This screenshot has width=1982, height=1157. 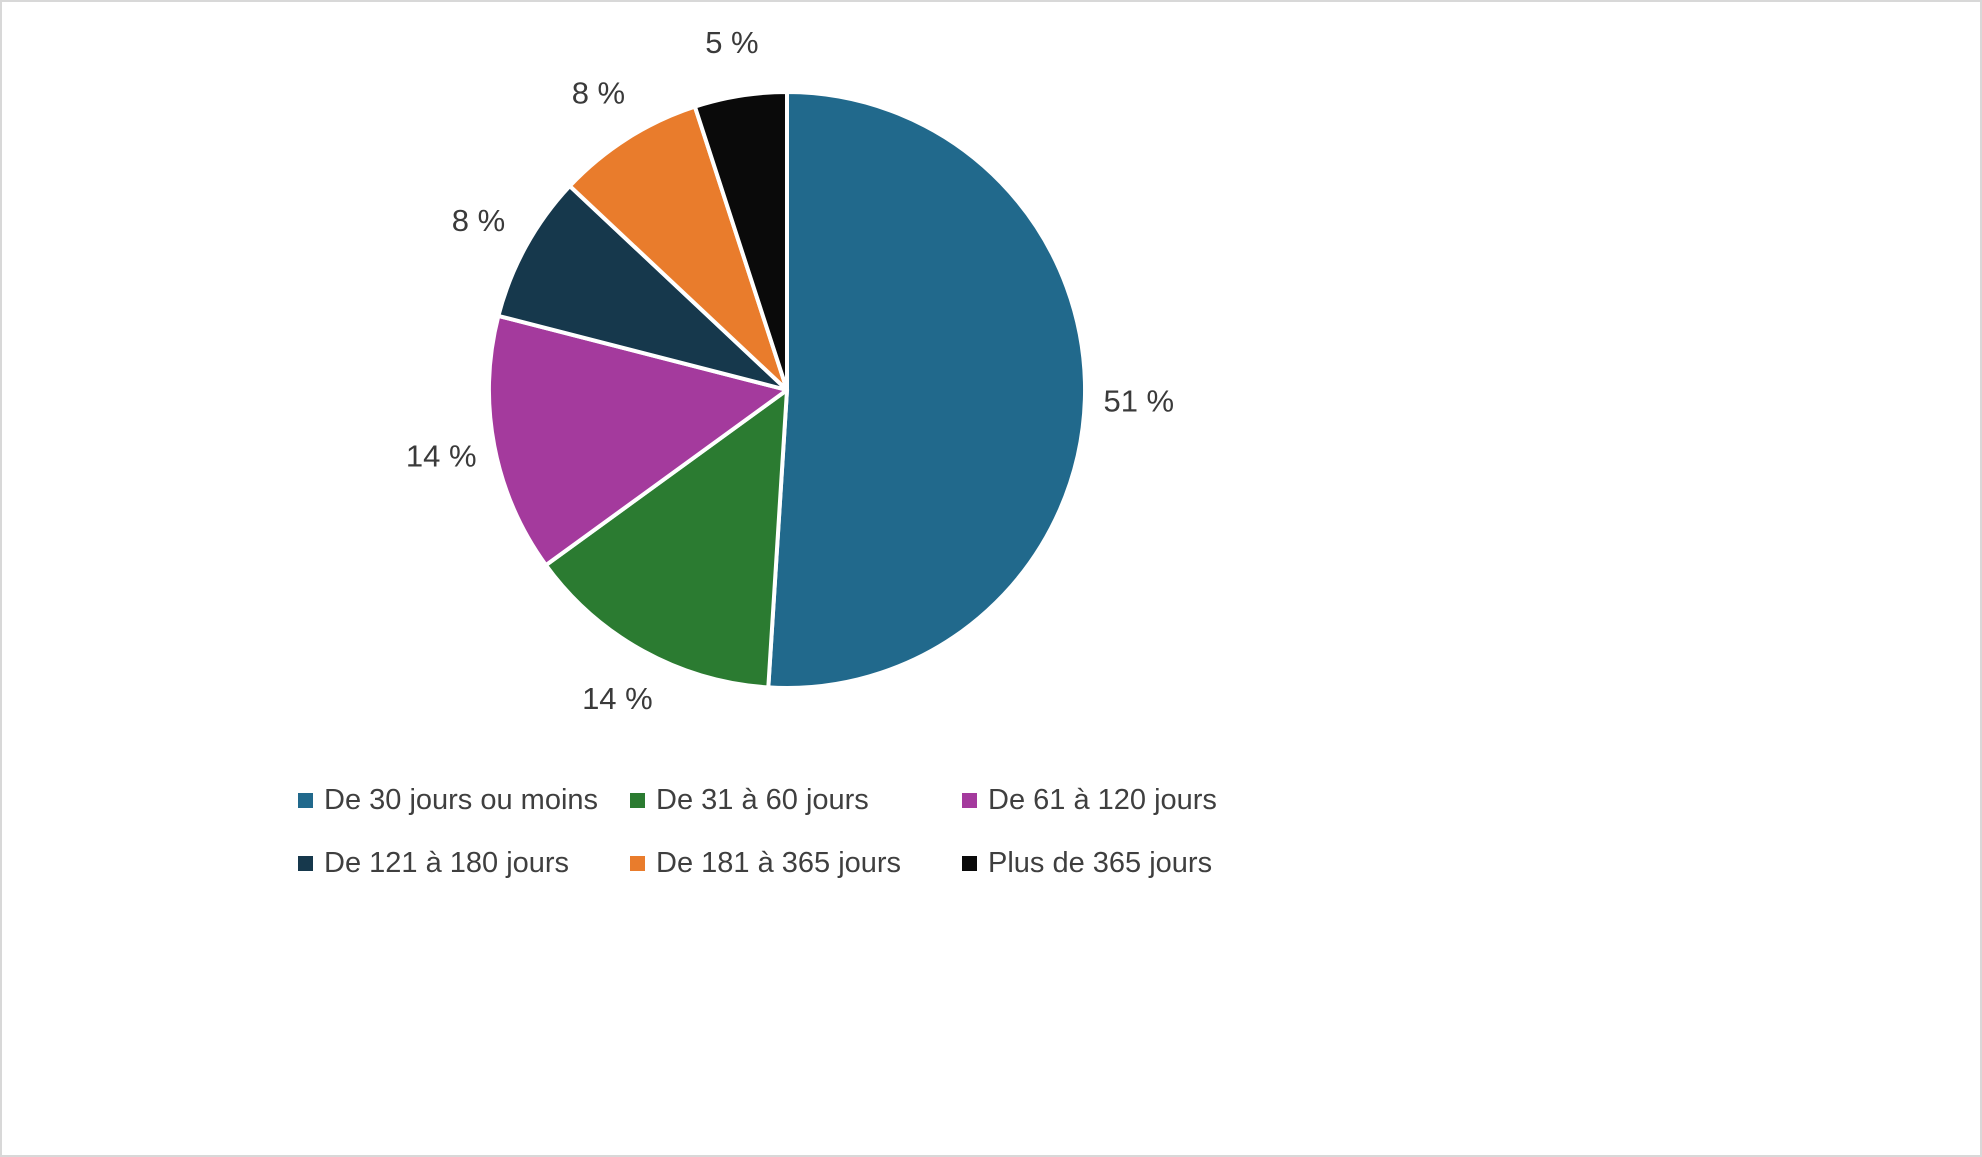 I want to click on pie-slice-label-2: 14 %, so click(x=441, y=456).